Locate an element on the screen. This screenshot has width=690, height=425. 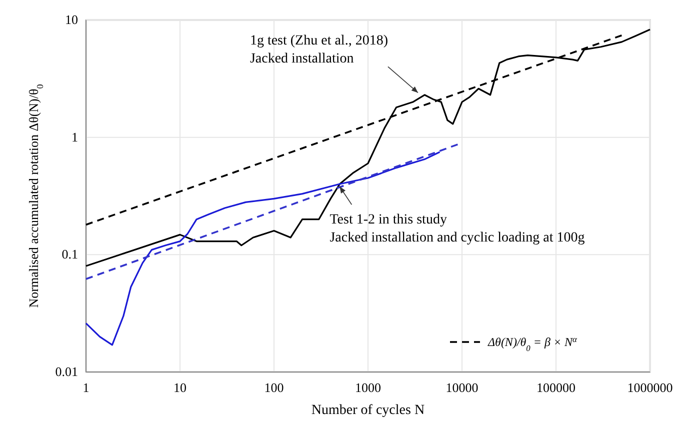
x-tick-label: 1000000 is located at coordinates (650, 387).